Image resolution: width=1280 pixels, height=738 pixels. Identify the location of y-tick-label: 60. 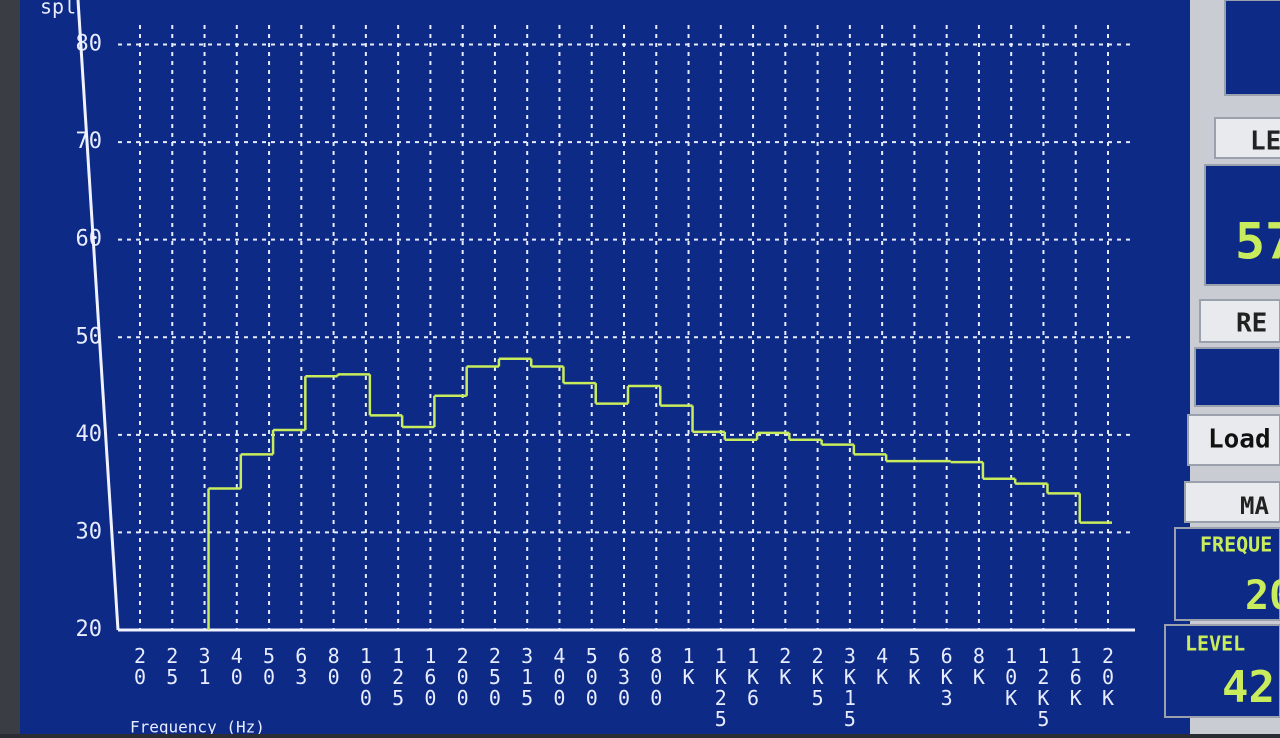
(89, 239).